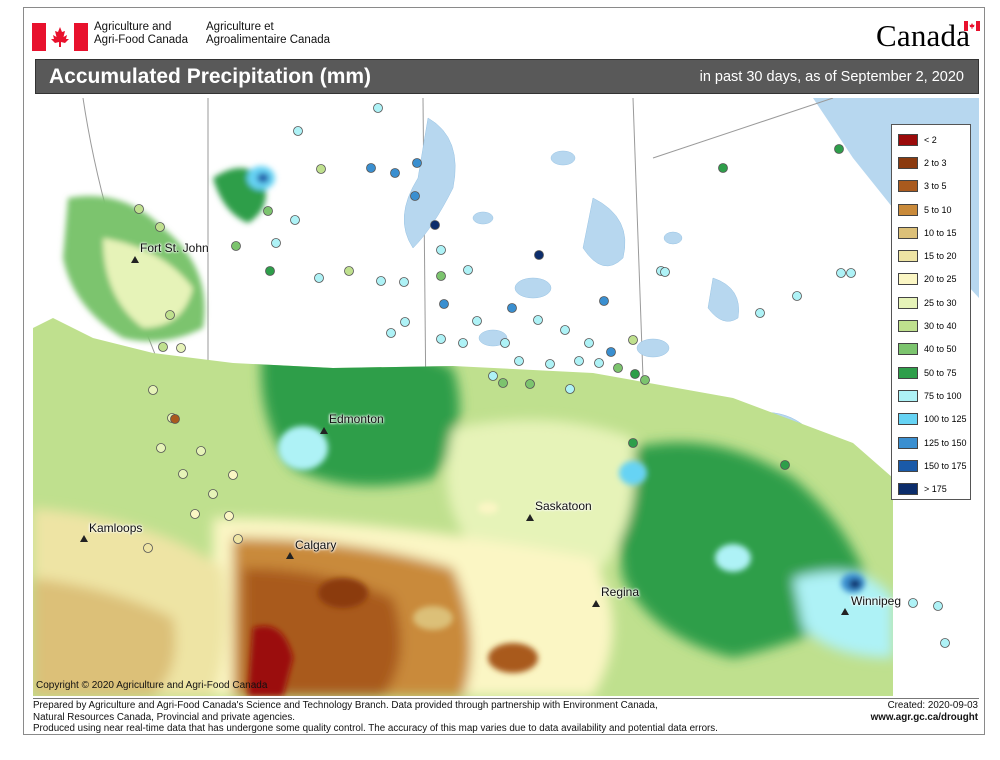 The height and width of the screenshot is (760, 1000). I want to click on created-date: Created: 2020-09-03, so click(932, 705).